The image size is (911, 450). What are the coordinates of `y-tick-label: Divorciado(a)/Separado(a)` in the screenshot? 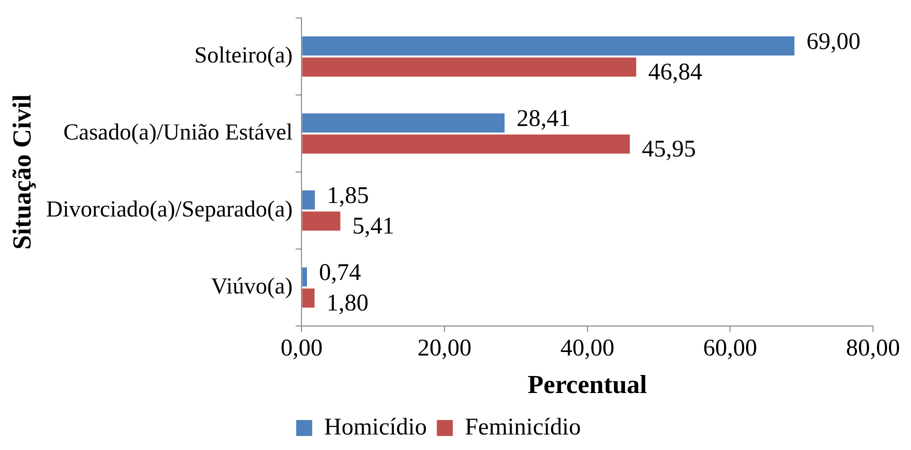 It's located at (169, 209).